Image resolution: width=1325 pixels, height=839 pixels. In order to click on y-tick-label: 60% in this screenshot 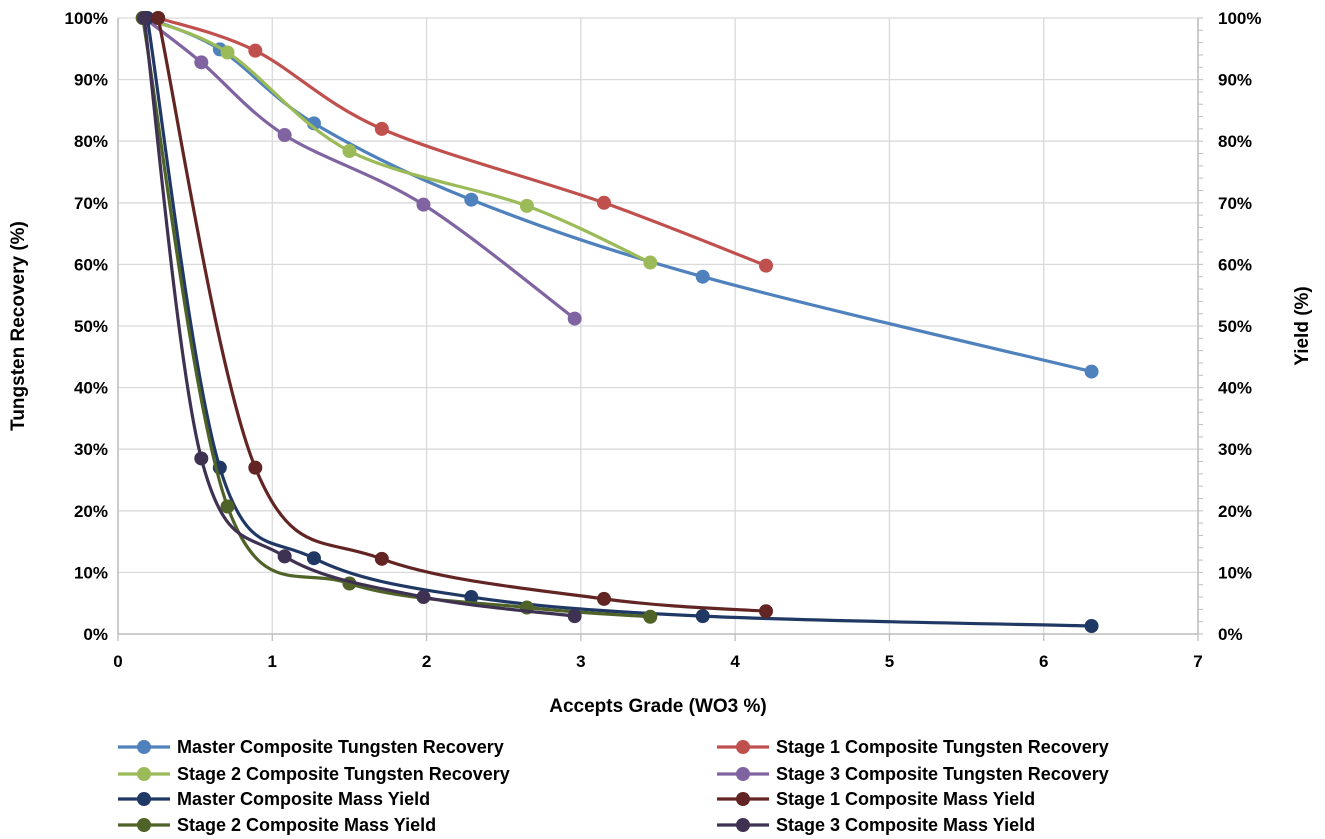, I will do `click(91, 264)`.